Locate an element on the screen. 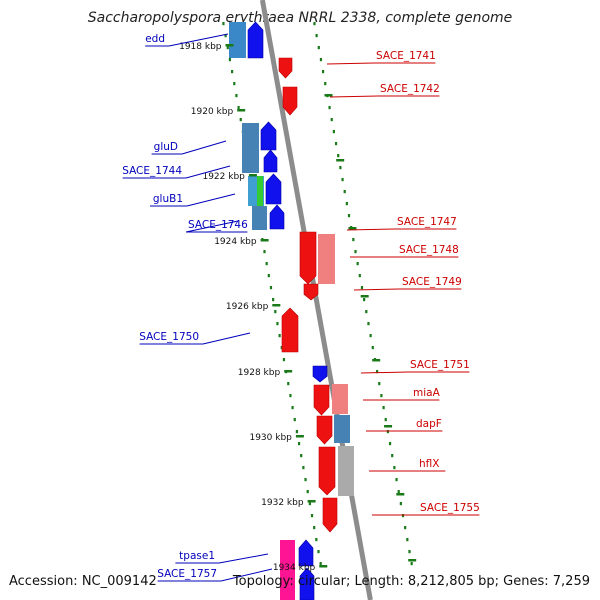  gene-miaA is located at coordinates (324, 430).